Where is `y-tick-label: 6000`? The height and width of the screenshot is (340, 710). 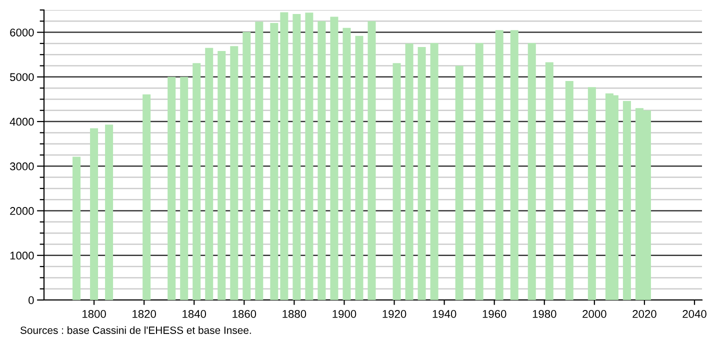
y-tick-label: 6000 is located at coordinates (22, 32).